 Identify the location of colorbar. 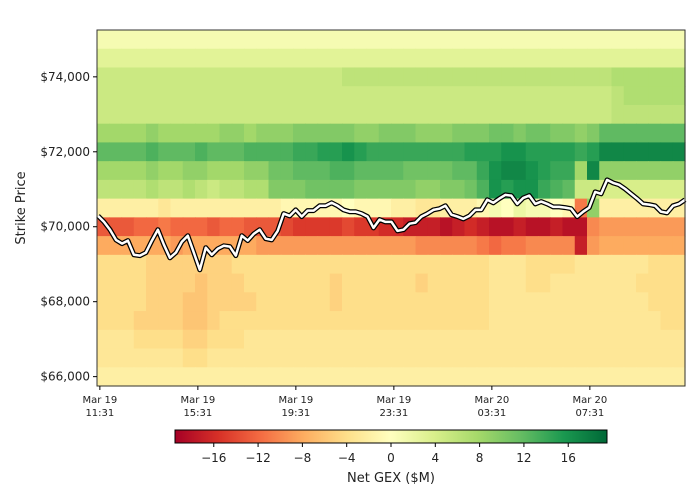
(391, 436).